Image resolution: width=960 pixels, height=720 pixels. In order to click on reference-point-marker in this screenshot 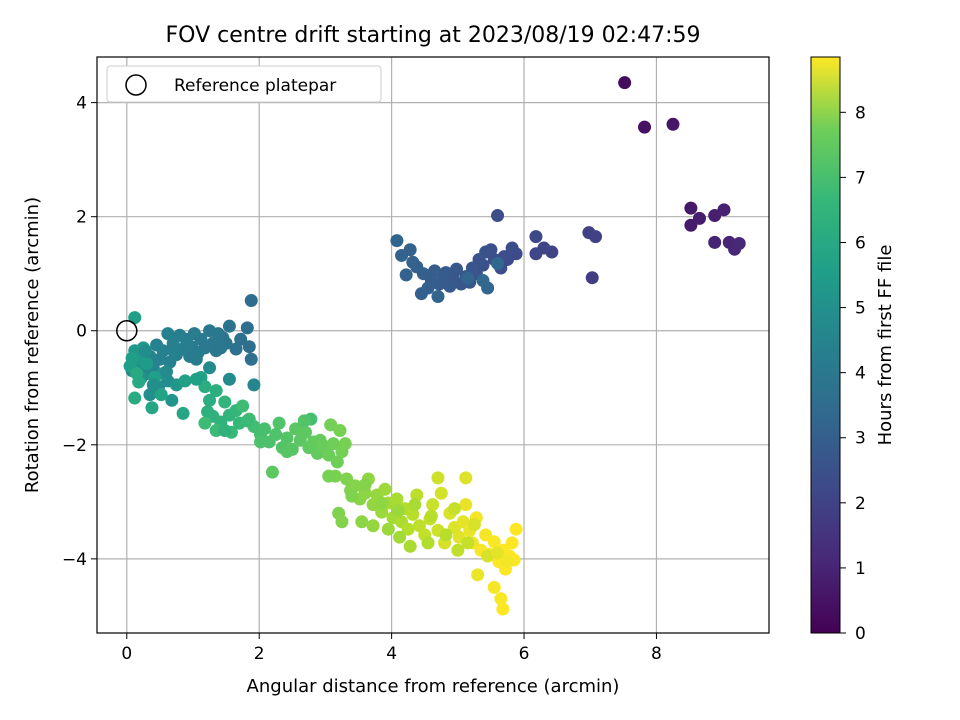, I will do `click(127, 330)`.